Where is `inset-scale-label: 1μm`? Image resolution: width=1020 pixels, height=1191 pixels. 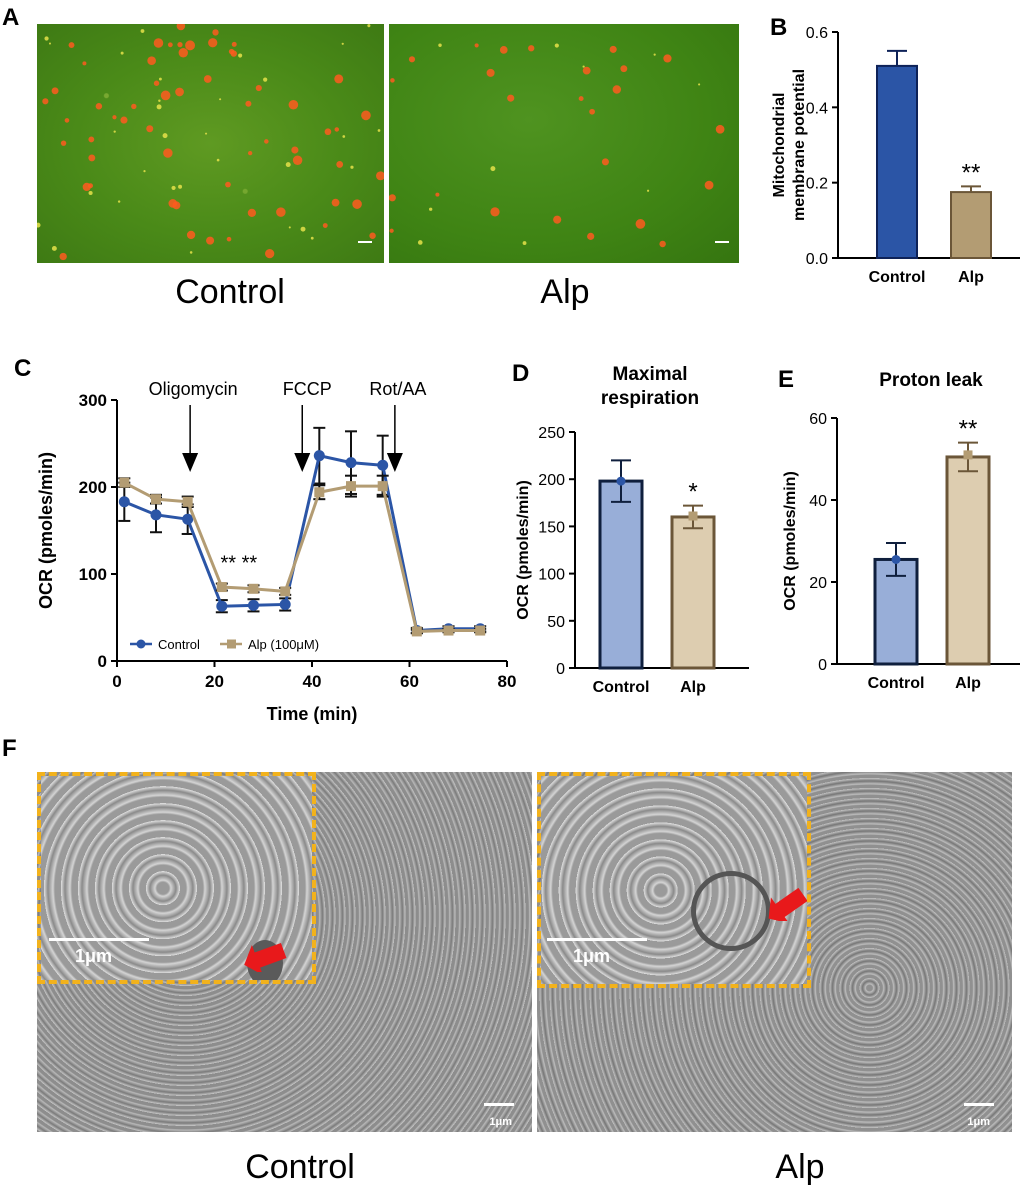
inset-scale-label: 1μm is located at coordinates (94, 956).